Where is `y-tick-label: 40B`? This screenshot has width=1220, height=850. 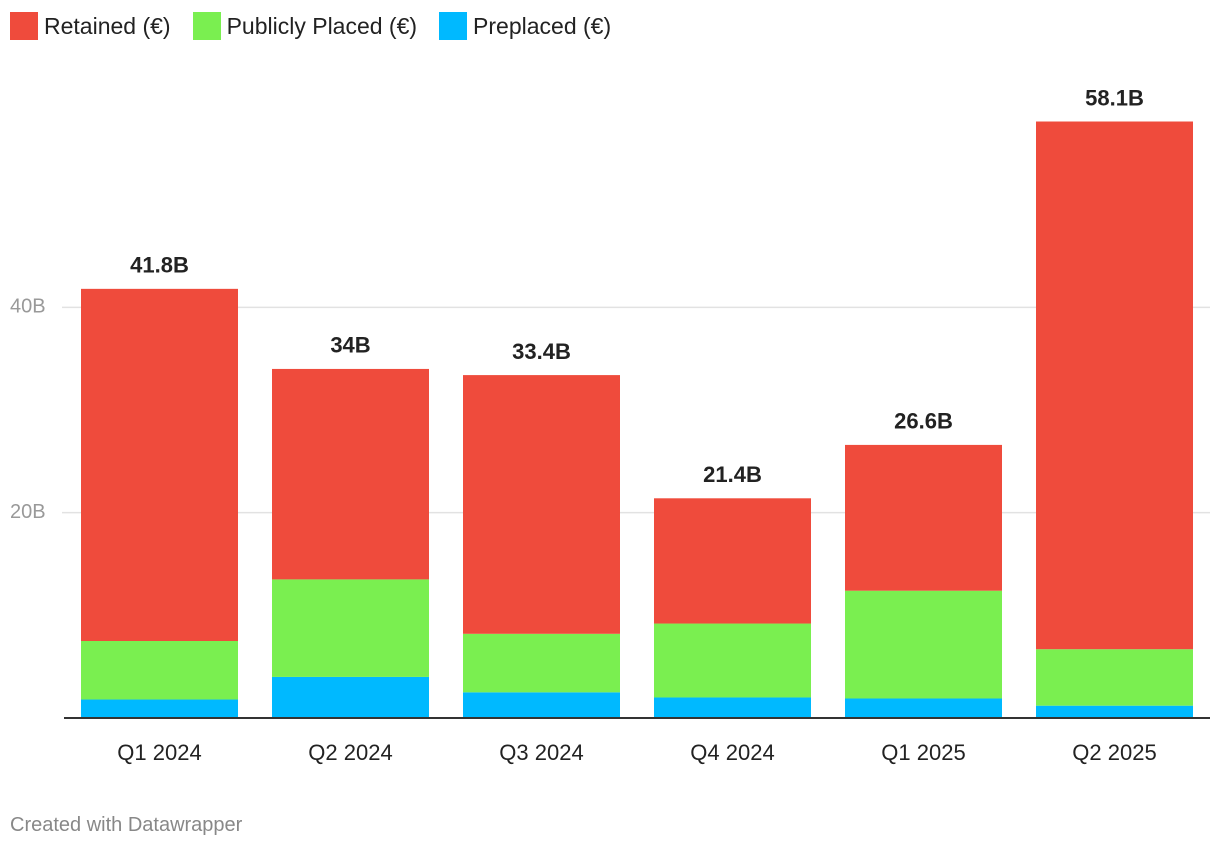 y-tick-label: 40B is located at coordinates (28, 307).